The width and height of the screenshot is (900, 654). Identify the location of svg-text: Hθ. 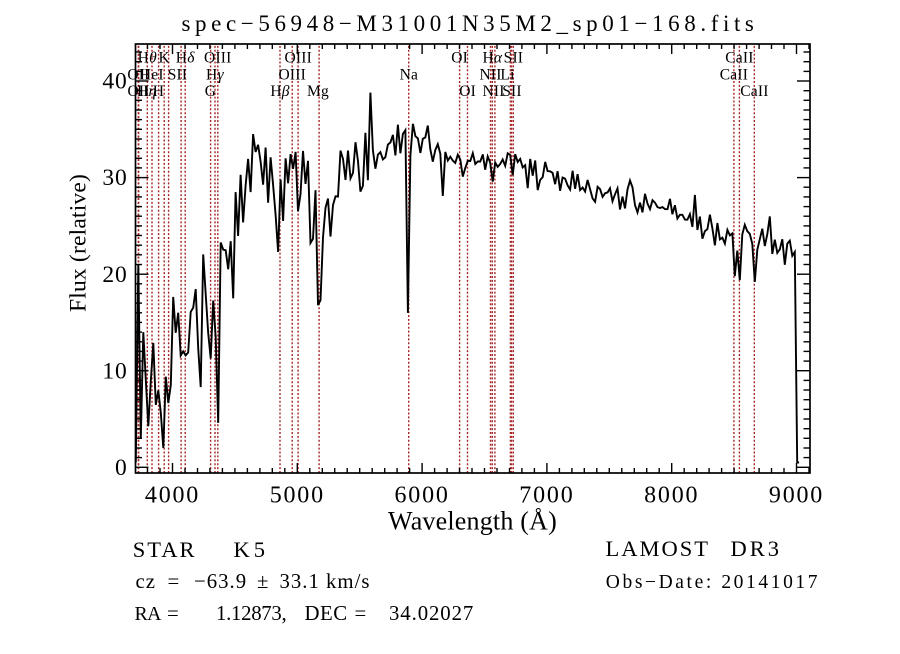
(147, 57).